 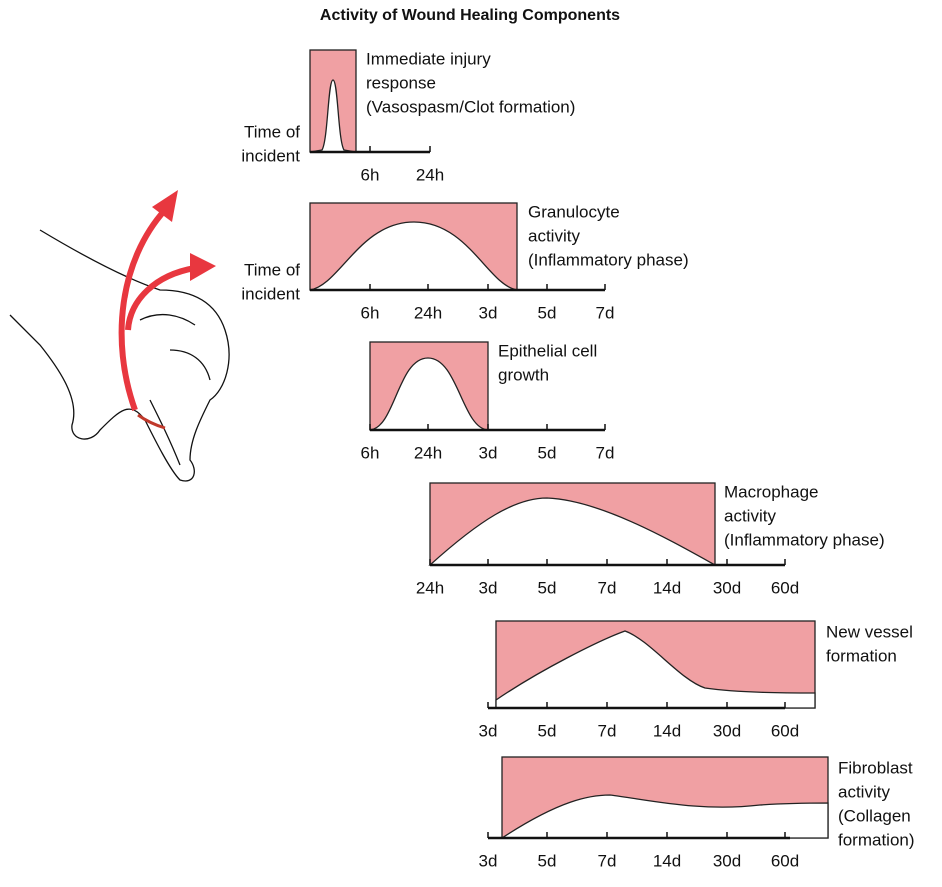 What do you see at coordinates (771, 491) in the screenshot?
I see `panel-label: Macrophage` at bounding box center [771, 491].